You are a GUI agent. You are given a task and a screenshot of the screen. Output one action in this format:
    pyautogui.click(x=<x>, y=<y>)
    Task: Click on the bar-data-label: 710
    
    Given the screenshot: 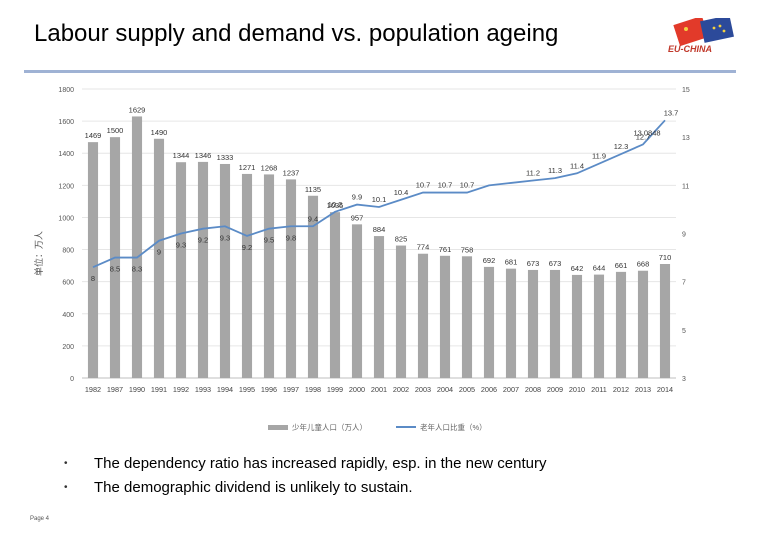 What is the action you would take?
    pyautogui.click(x=665, y=257)
    